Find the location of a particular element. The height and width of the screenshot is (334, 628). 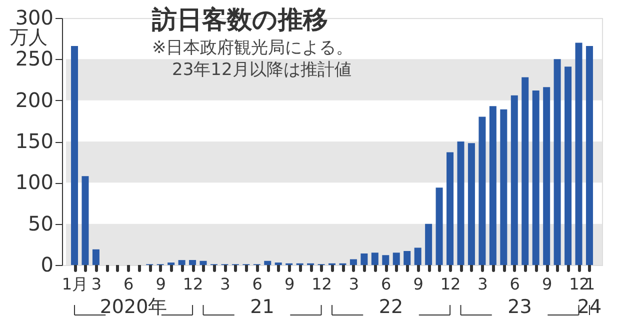

x-tick-label: 1月 is located at coordinates (75, 284).